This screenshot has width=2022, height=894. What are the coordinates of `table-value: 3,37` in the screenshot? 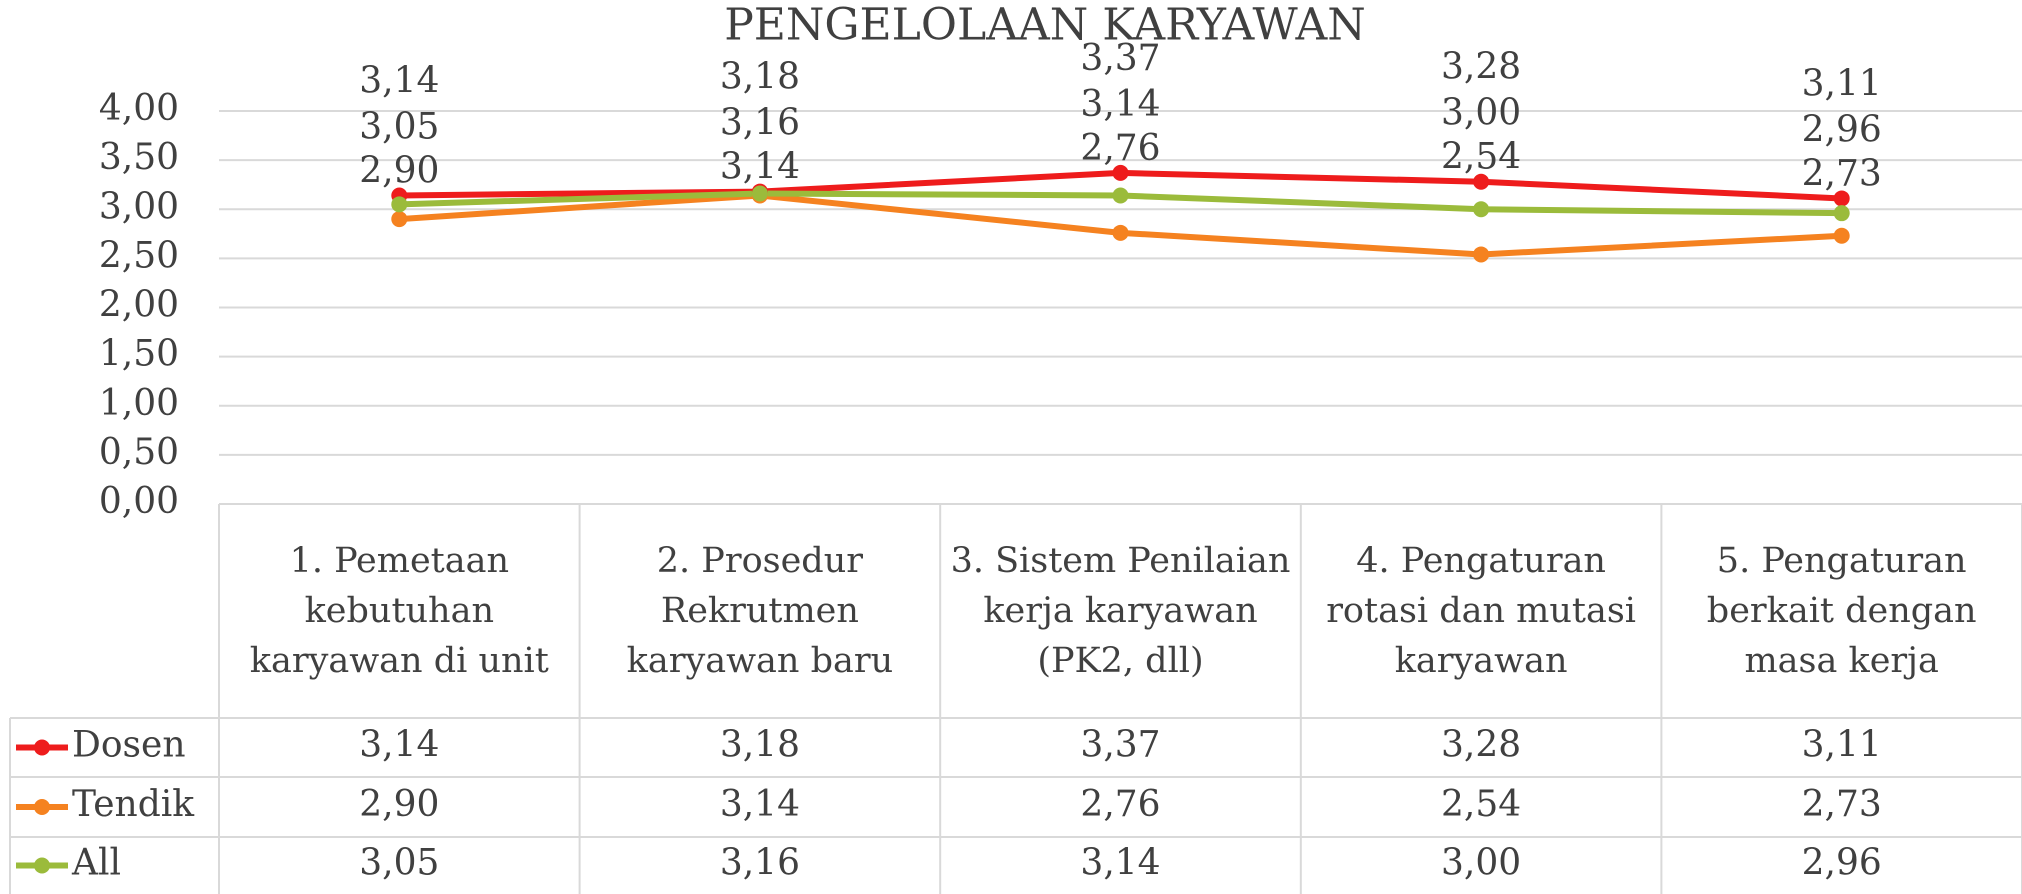 It's located at (1120, 745).